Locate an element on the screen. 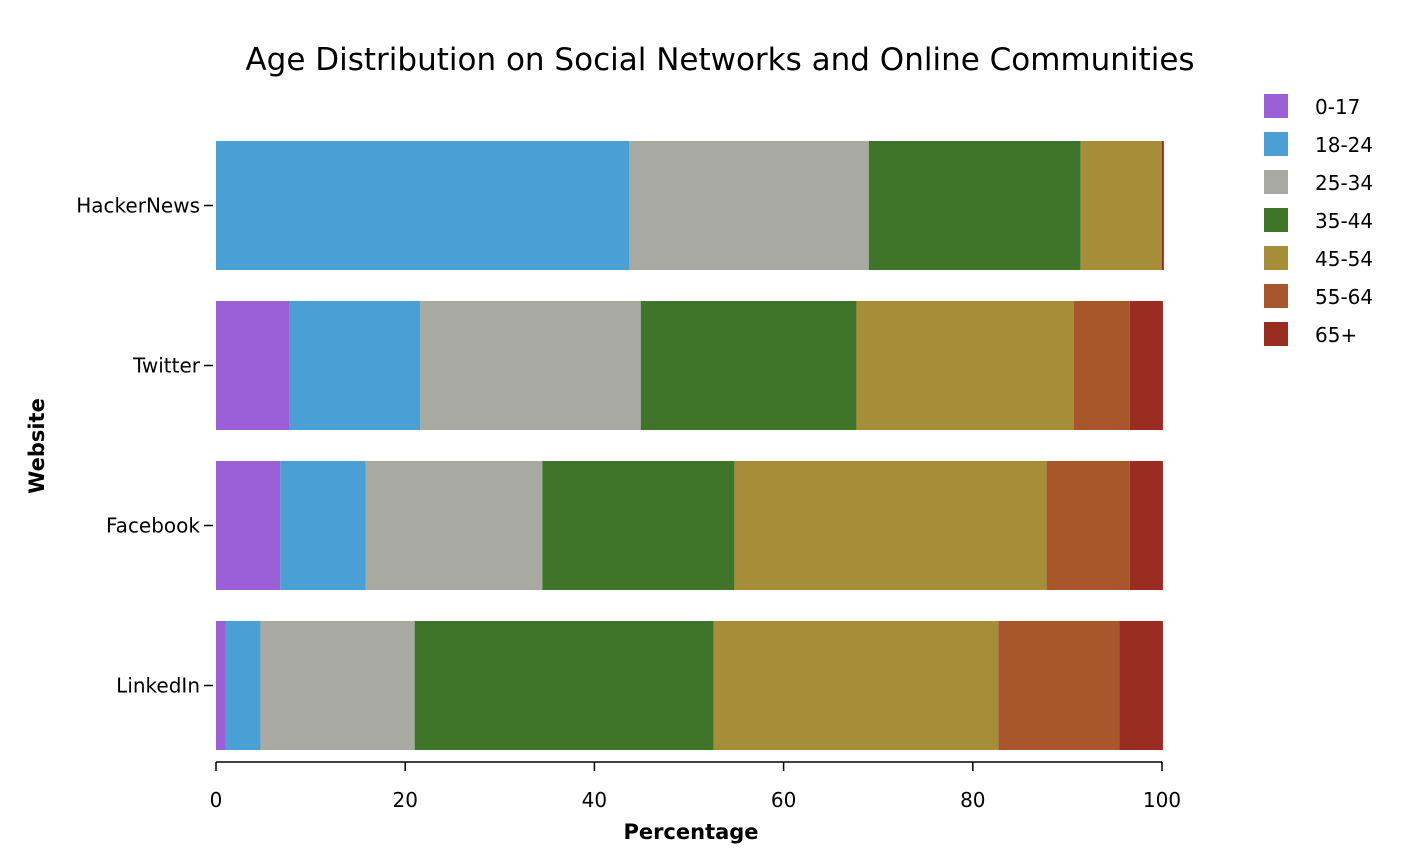 This screenshot has height=862, width=1412. x-axis: 0 20 40 60 80 100 is located at coordinates (695, 786).